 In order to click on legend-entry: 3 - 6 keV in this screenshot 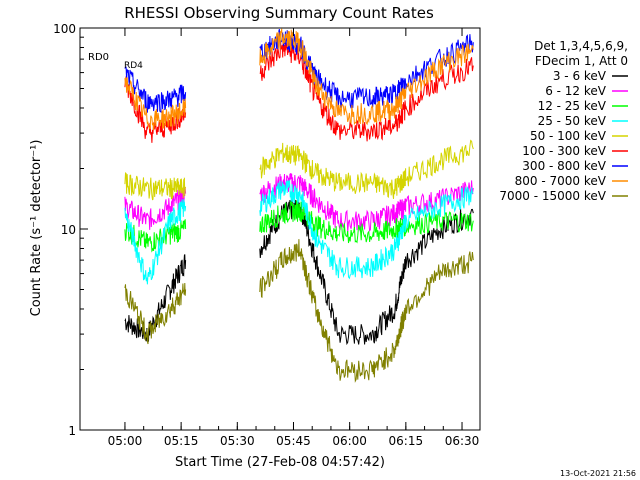, I will do `click(580, 76)`.